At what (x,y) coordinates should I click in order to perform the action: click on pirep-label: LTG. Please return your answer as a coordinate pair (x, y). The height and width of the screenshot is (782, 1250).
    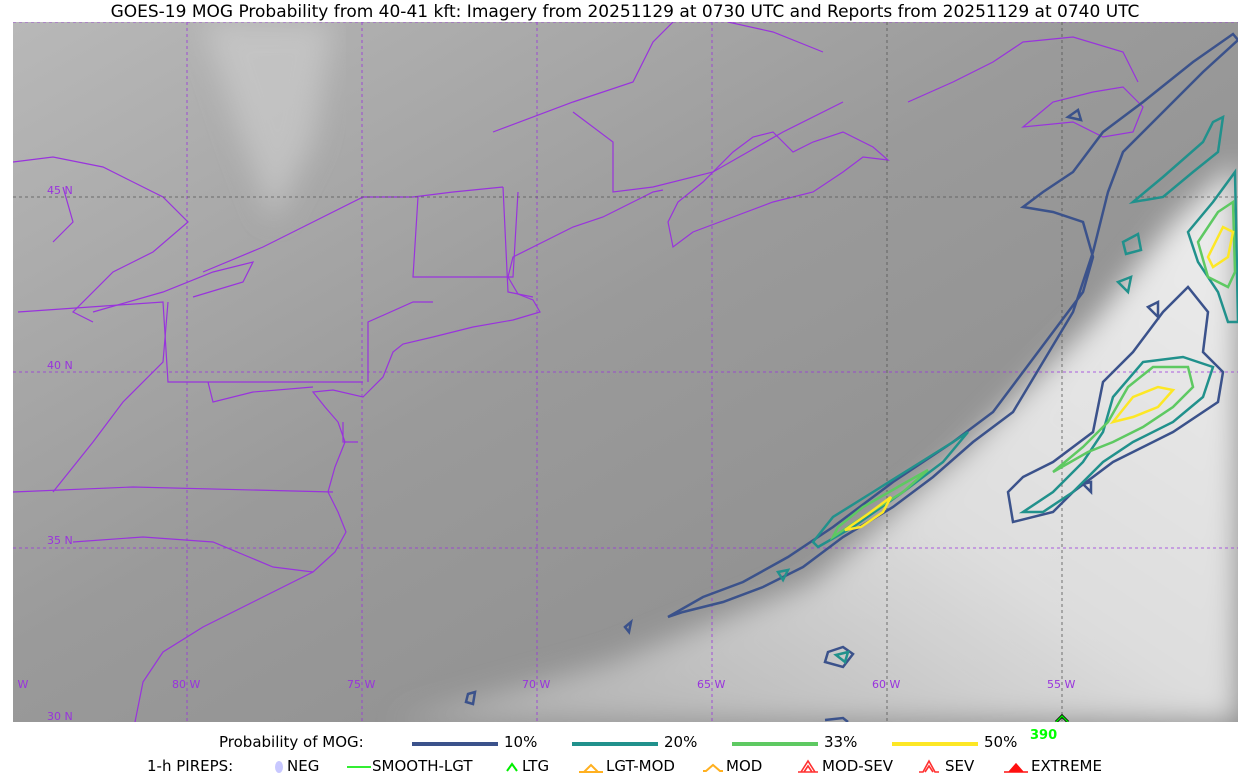
    Looking at the image, I should click on (536, 766).